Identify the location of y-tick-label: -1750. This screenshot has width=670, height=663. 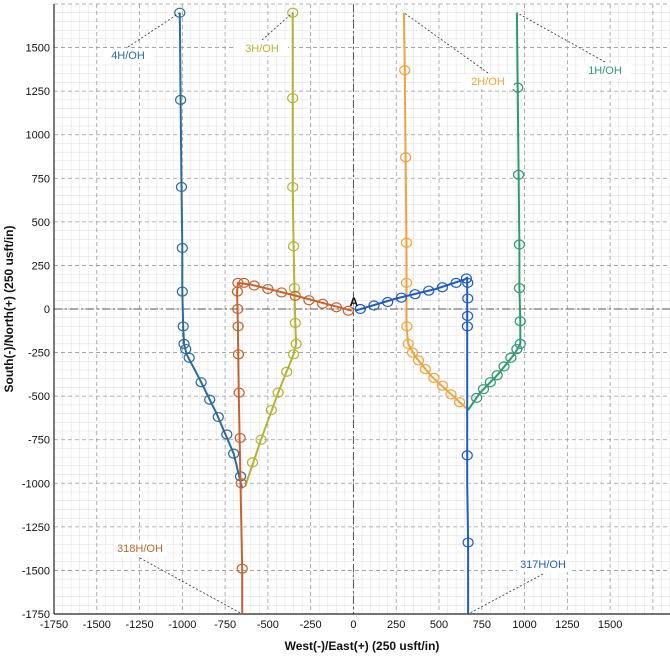
(36, 615).